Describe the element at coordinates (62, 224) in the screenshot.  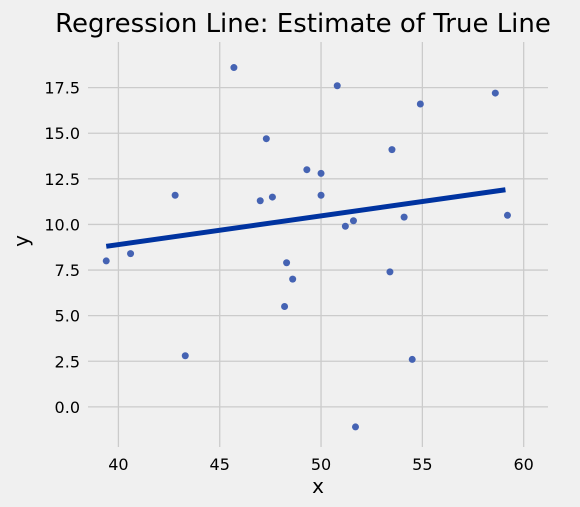
I see `y-tick-label: 10.0` at that location.